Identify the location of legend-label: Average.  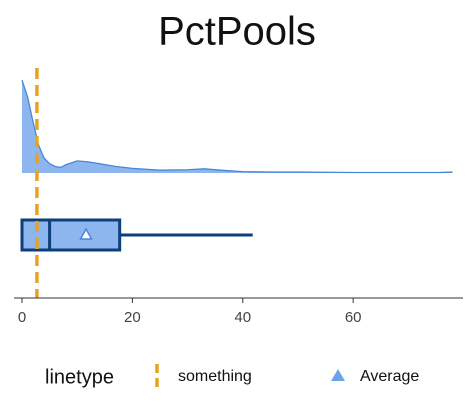
(389, 376).